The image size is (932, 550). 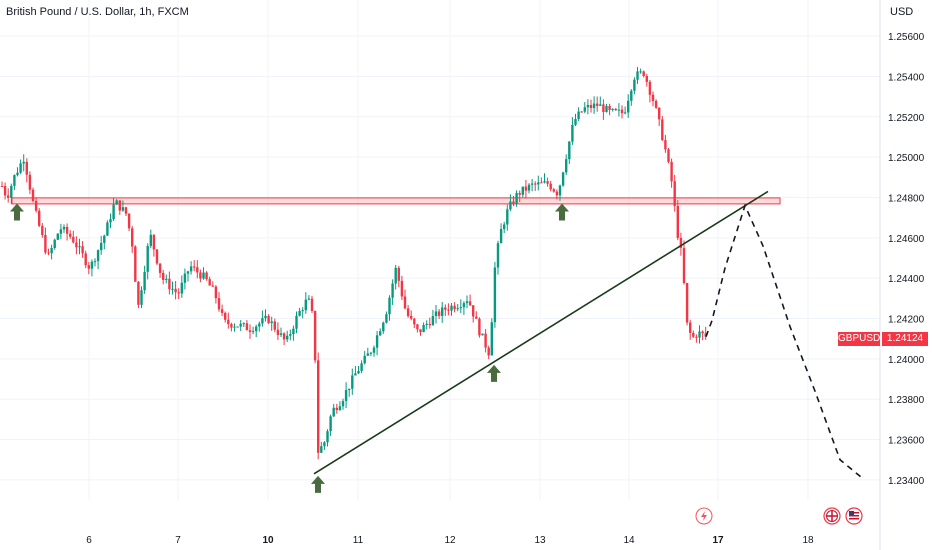 What do you see at coordinates (358, 540) in the screenshot?
I see `x-tick-label: 11` at bounding box center [358, 540].